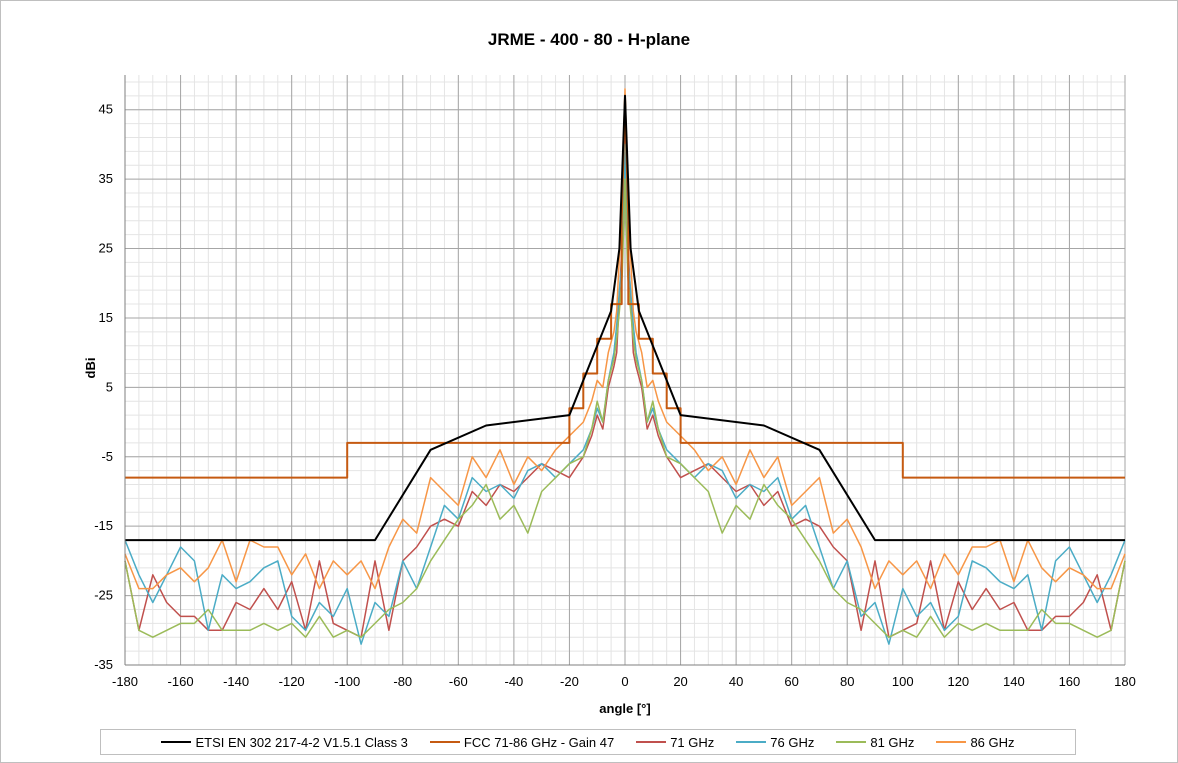 This screenshot has width=1178, height=763. What do you see at coordinates (125, 681) in the screenshot?
I see `x-tick-label: -180` at bounding box center [125, 681].